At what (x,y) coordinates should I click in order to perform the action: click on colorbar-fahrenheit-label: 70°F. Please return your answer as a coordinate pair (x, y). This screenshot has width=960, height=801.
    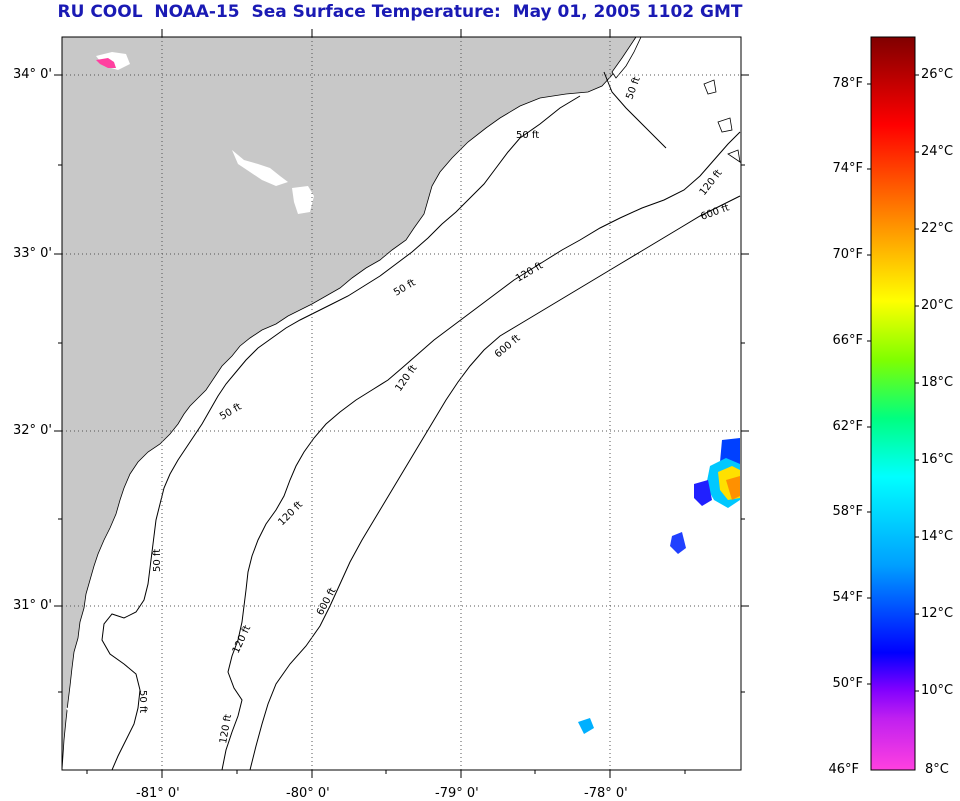
    Looking at the image, I should click on (847, 254).